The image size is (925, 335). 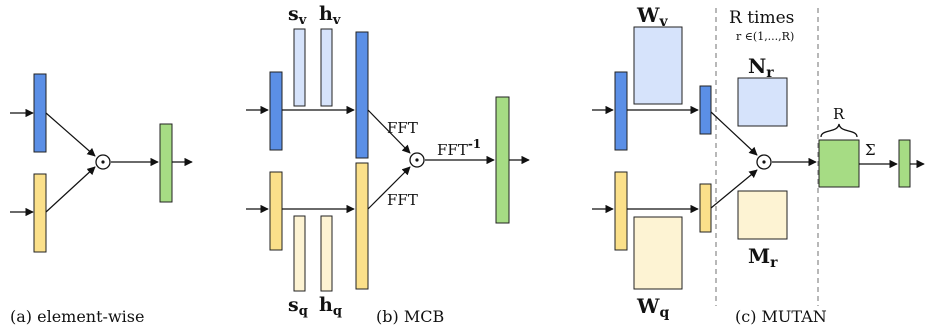 I want to click on label-sigma: Σ, so click(x=870, y=150).